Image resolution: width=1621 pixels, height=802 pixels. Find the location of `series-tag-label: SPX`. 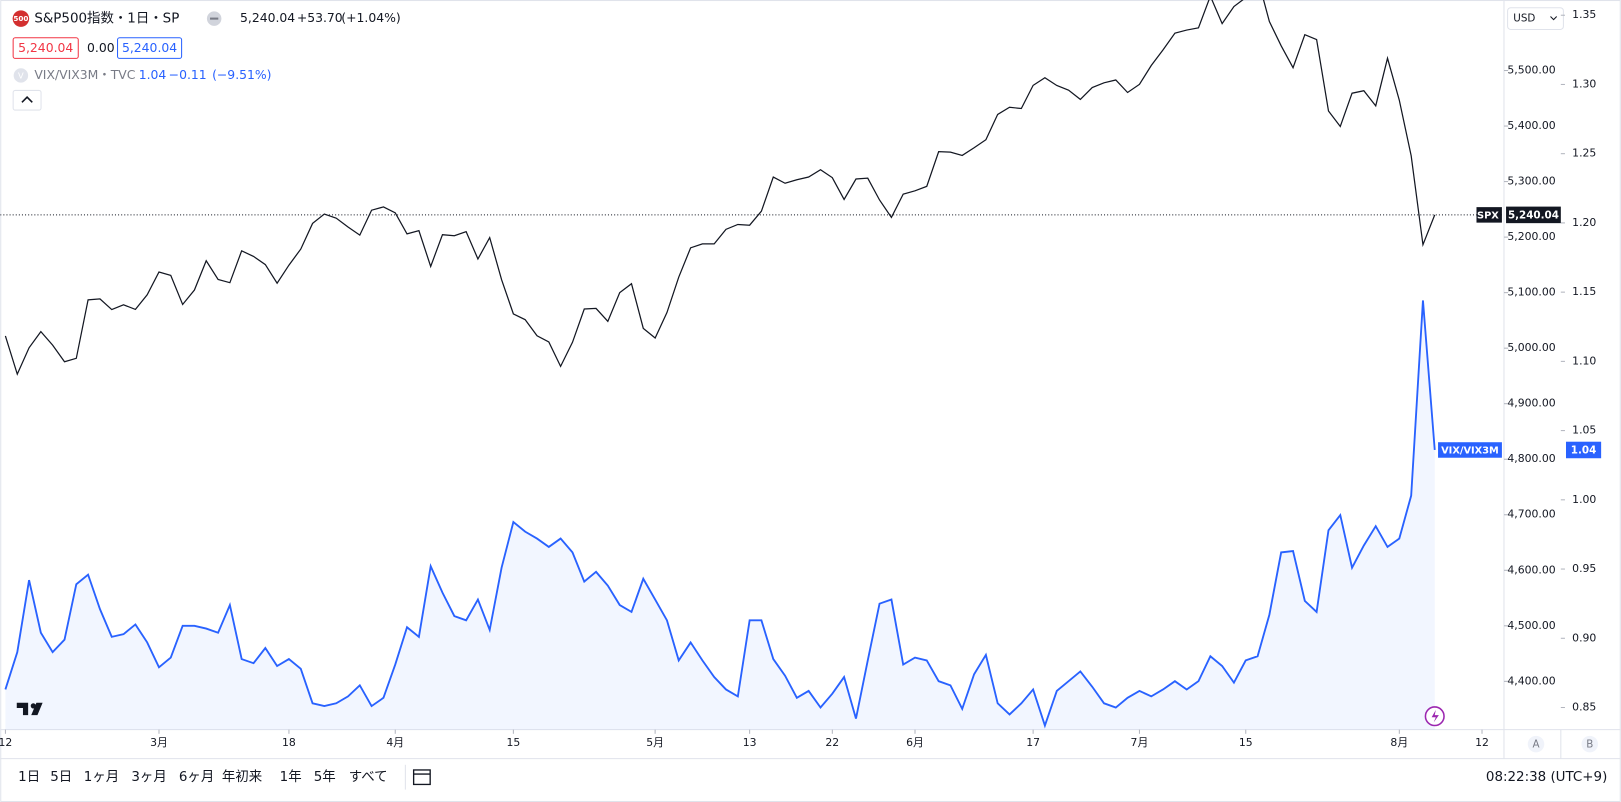

series-tag-label: SPX is located at coordinates (1488, 215).